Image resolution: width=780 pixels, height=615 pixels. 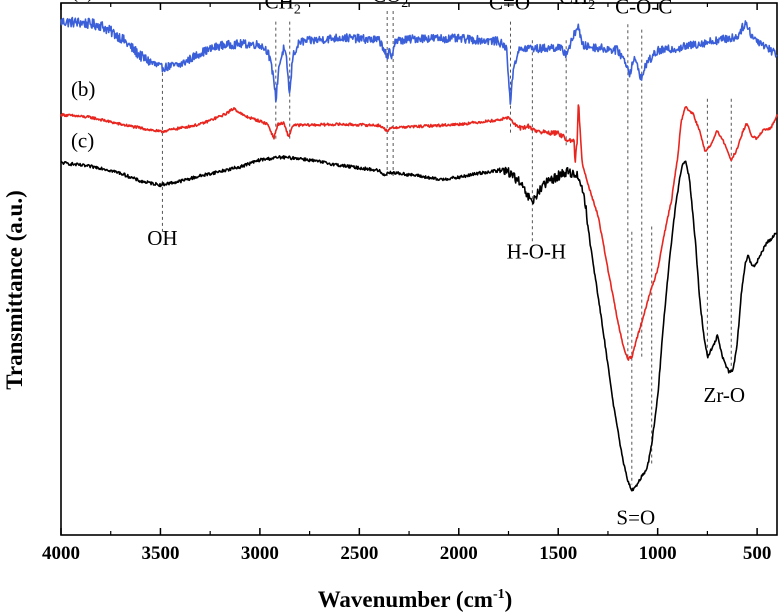 What do you see at coordinates (459, 553) in the screenshot?
I see `x-tick-label: 2000` at bounding box center [459, 553].